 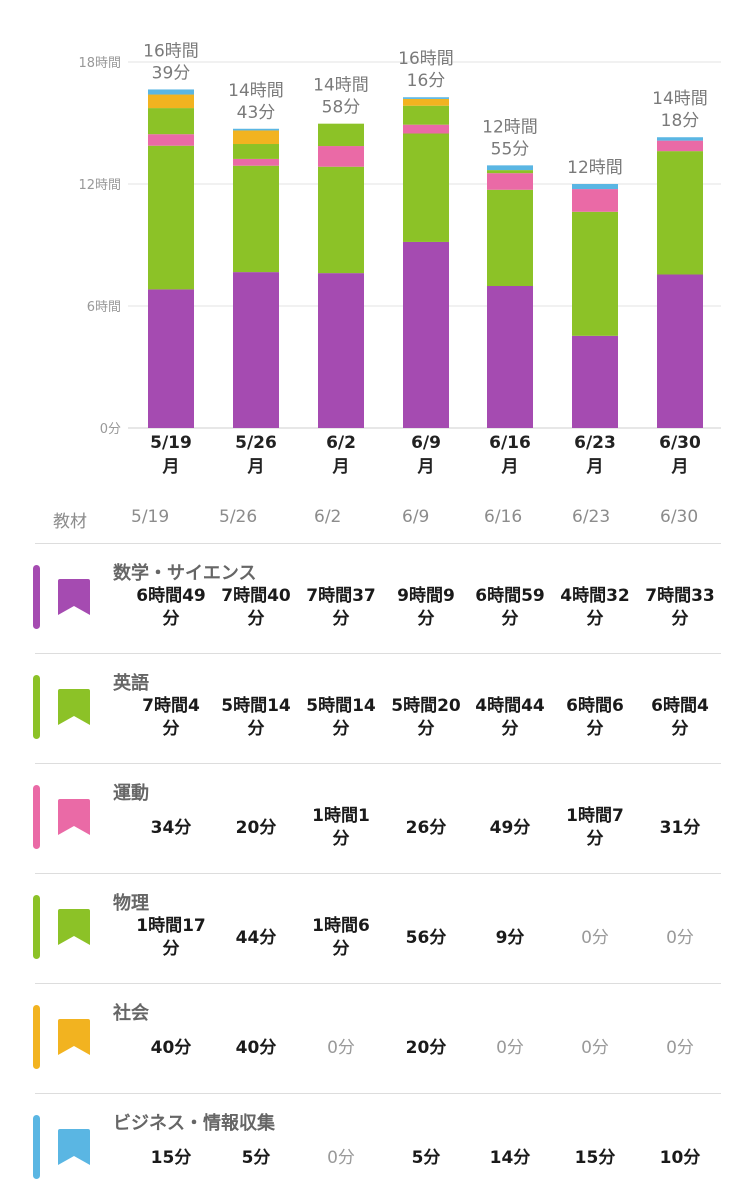 I want to click on subject-time-cell: 14分, so click(x=510, y=1158).